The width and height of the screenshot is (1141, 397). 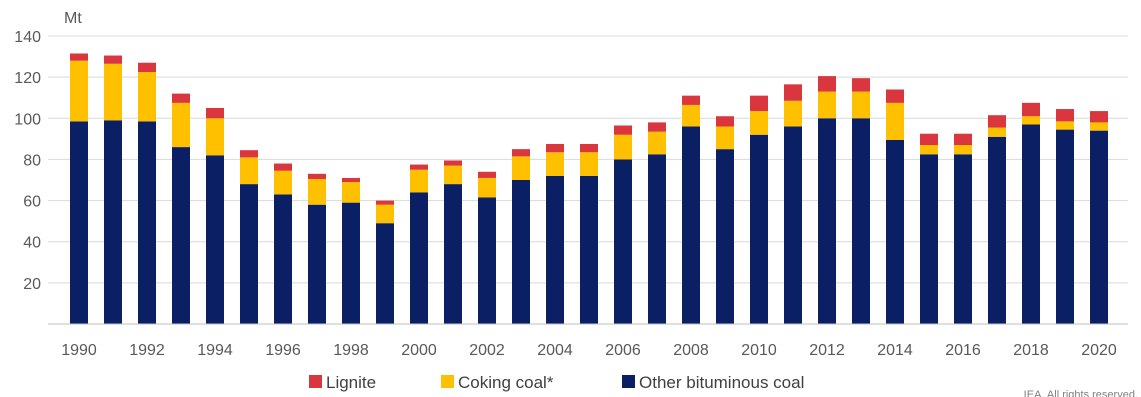 I want to click on bar-1996-other-bituminous-coal, so click(x=283, y=259).